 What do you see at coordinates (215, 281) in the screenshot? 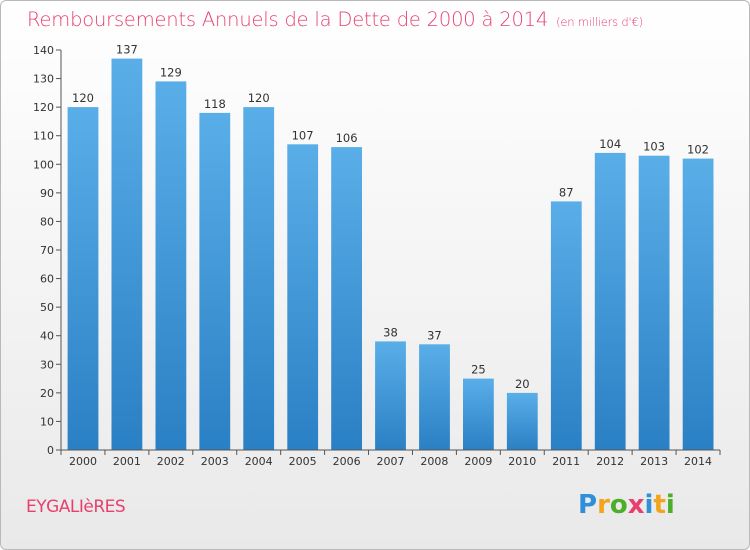
I see `bar-2003` at bounding box center [215, 281].